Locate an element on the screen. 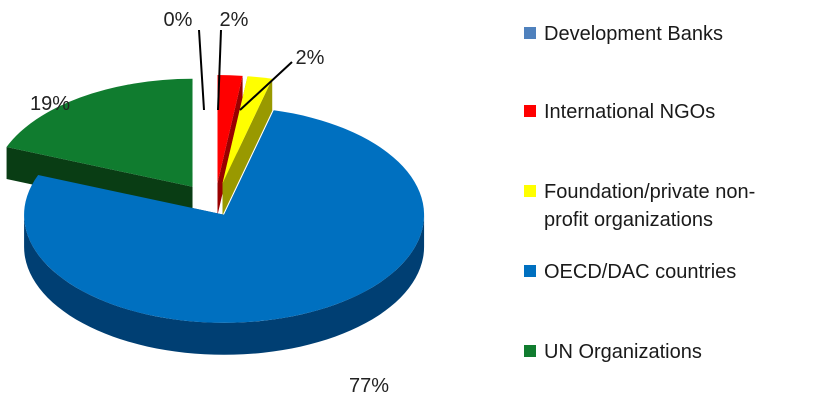 The image size is (814, 404). legend-label: UN Organizations is located at coordinates (623, 352).